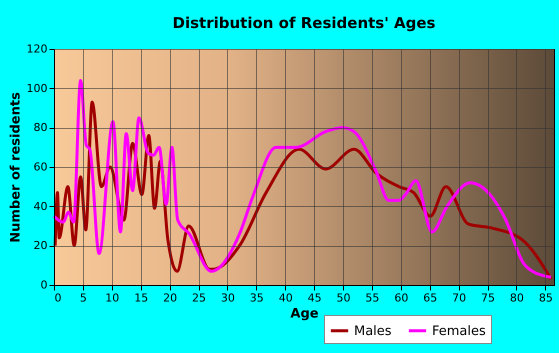 The width and height of the screenshot is (560, 353). I want to click on x-tick-label: 55, so click(372, 298).